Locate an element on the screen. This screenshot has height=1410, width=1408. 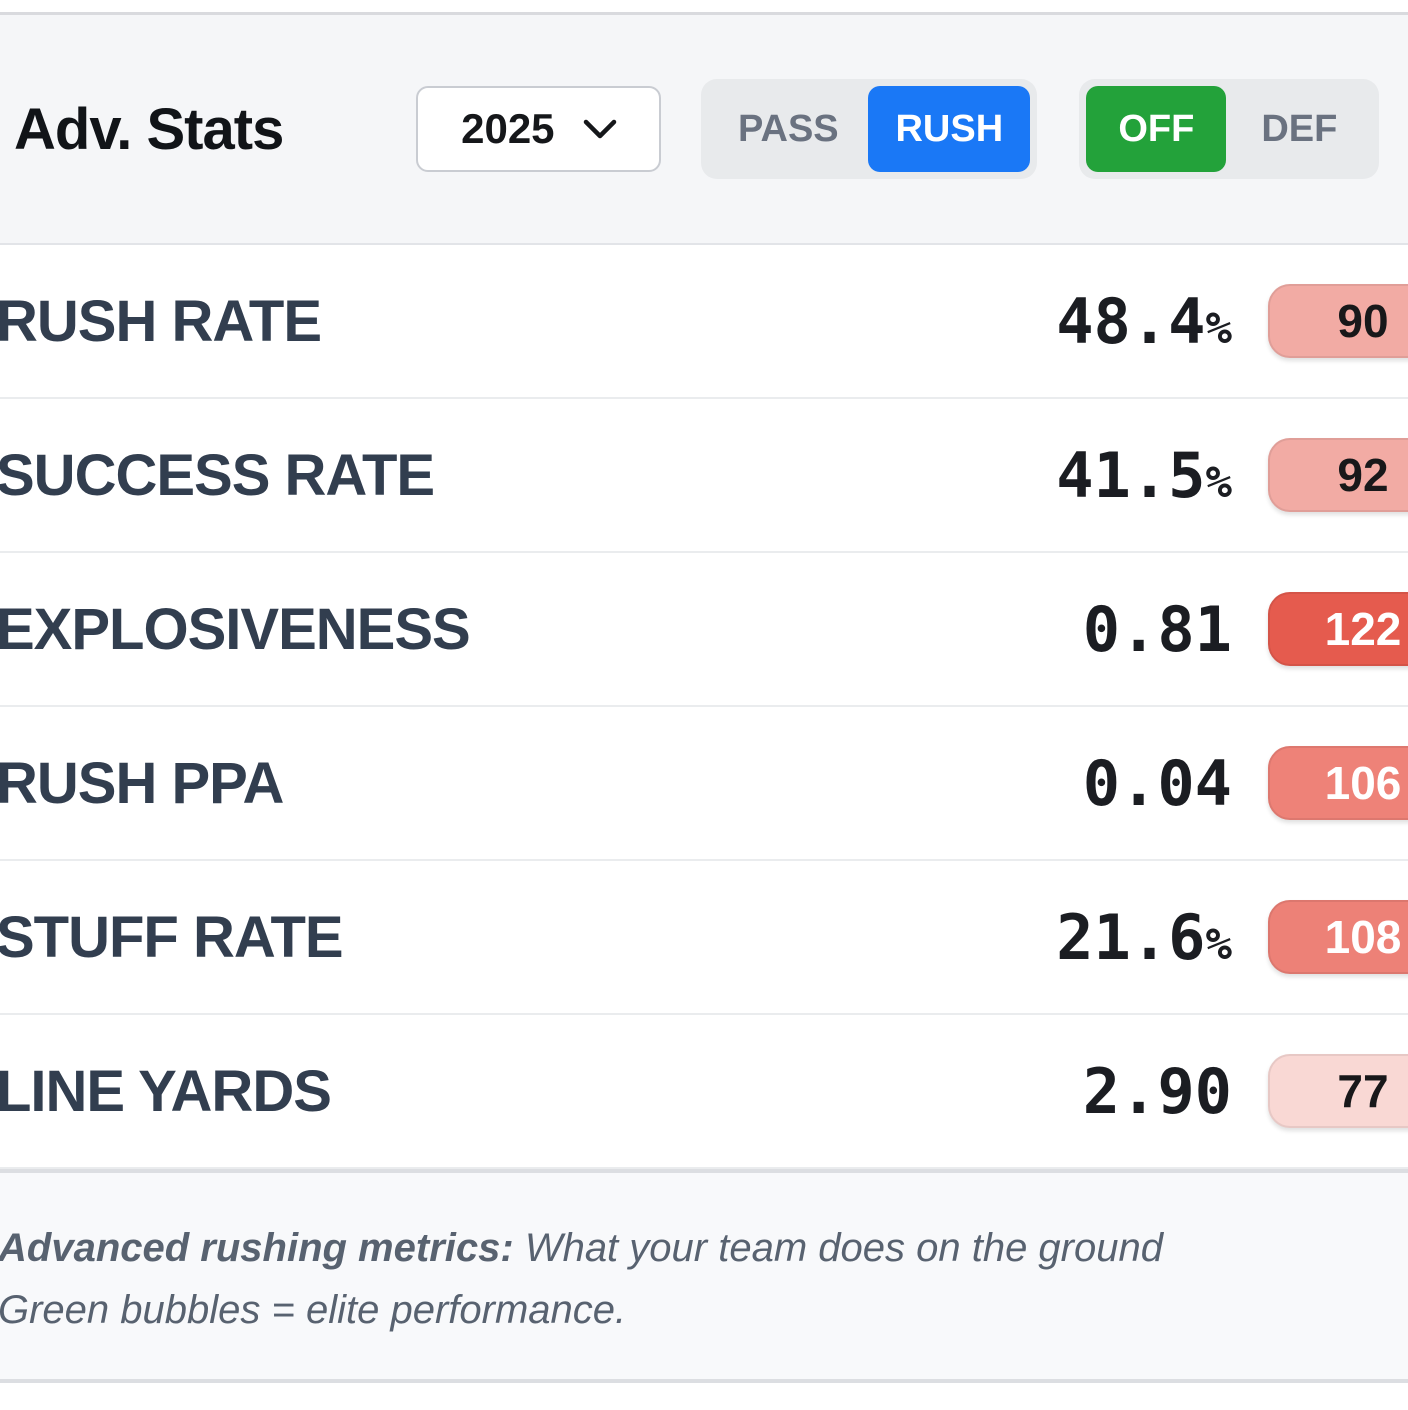
stat-value: 48.4% is located at coordinates (1144, 321).